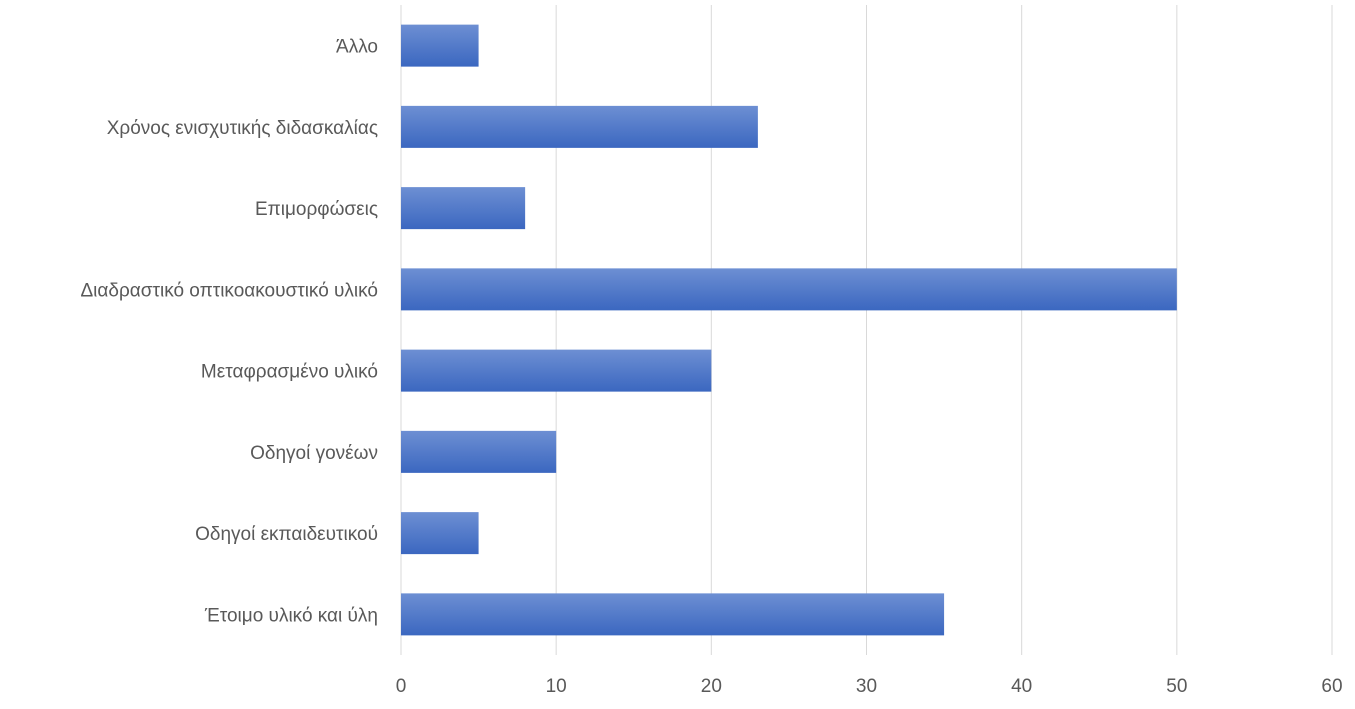 The height and width of the screenshot is (709, 1355). Describe the element at coordinates (556, 686) in the screenshot. I see `x-tick-label: 10` at that location.